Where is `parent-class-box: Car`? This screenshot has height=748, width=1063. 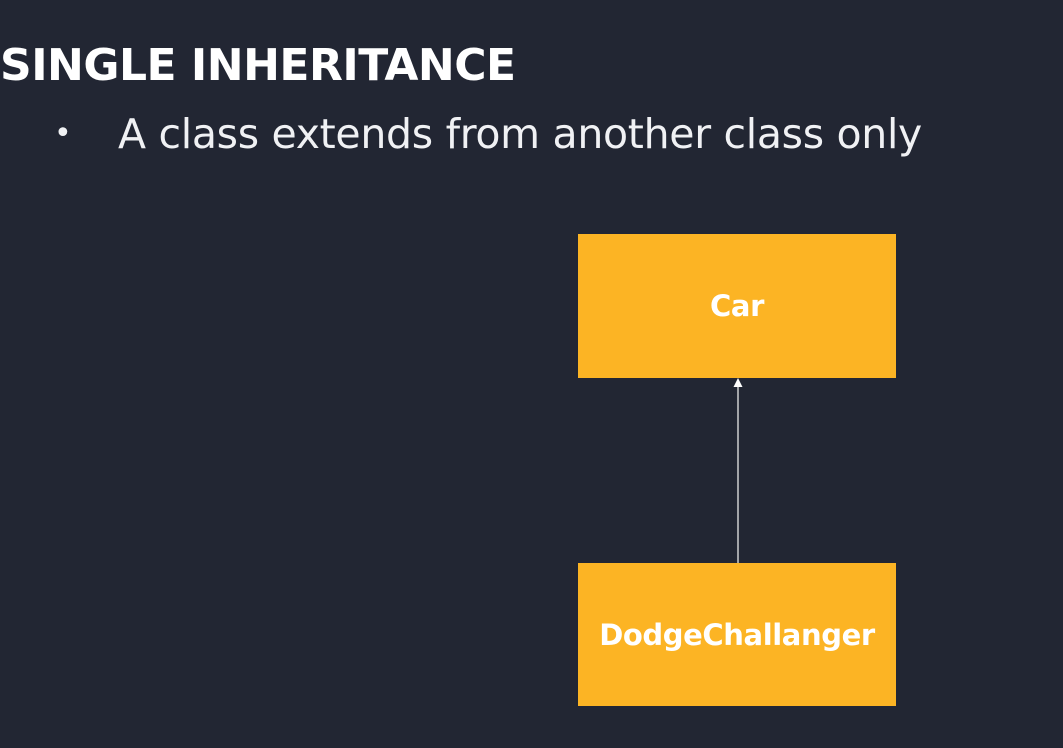
parent-class-box: Car is located at coordinates (737, 306).